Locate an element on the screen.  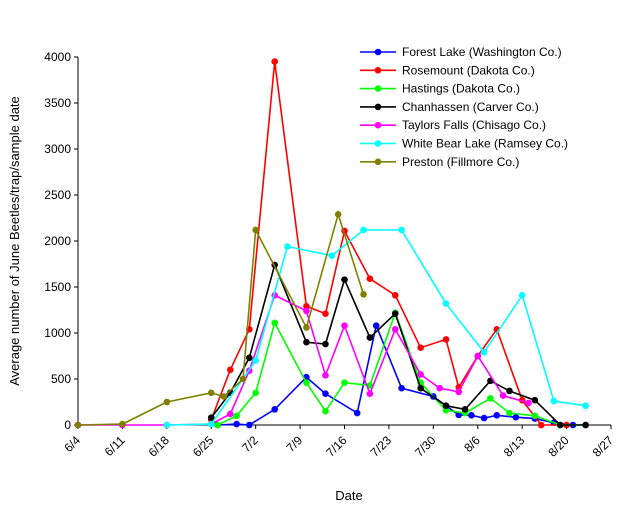
x-tick-label: 7/16 is located at coordinates (336, 446).